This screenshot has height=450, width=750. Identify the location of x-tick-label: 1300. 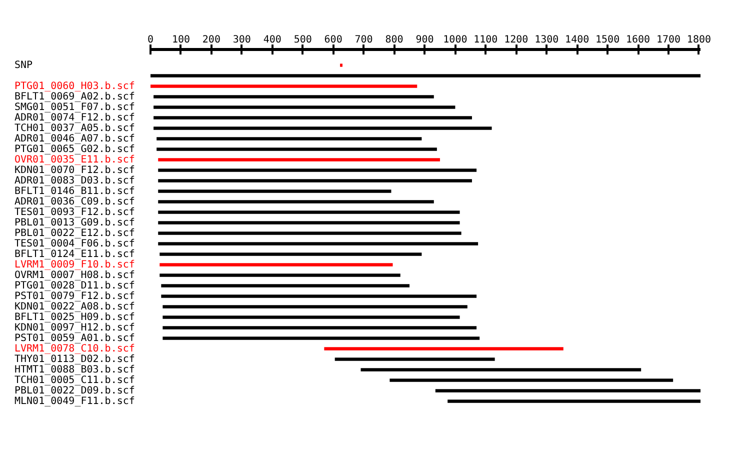
(546, 40).